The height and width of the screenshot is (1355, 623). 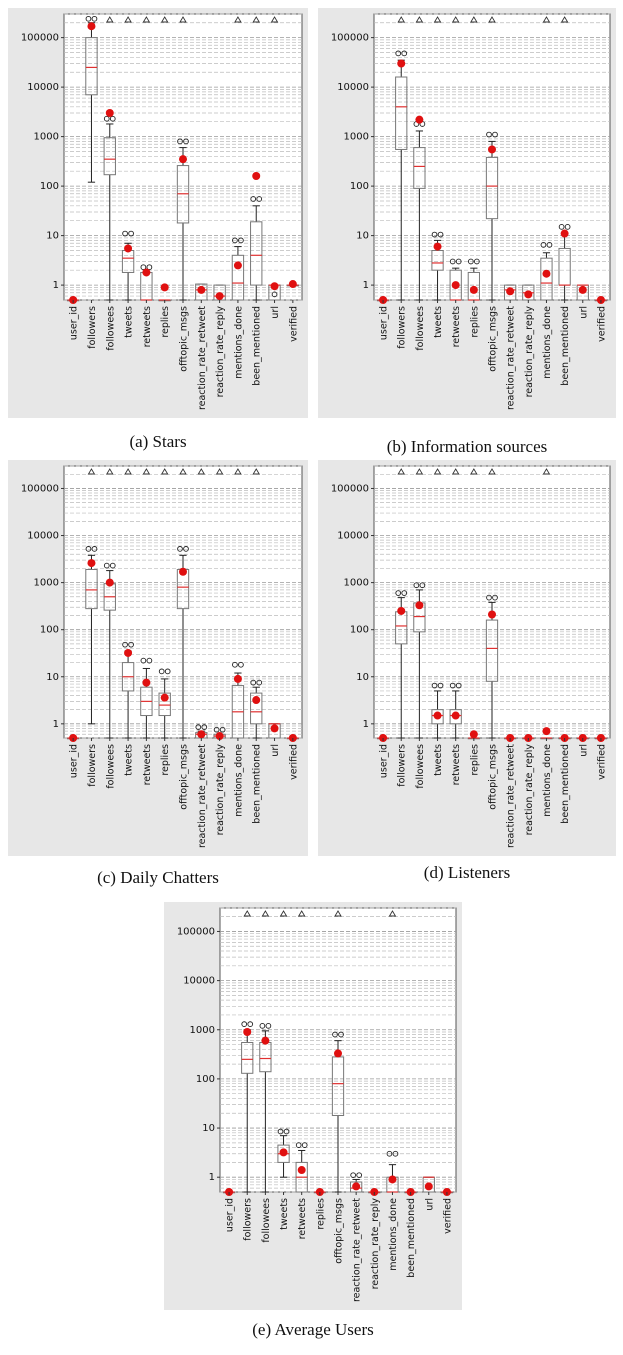 I want to click on y-tick-label: 1000, so click(x=356, y=583).